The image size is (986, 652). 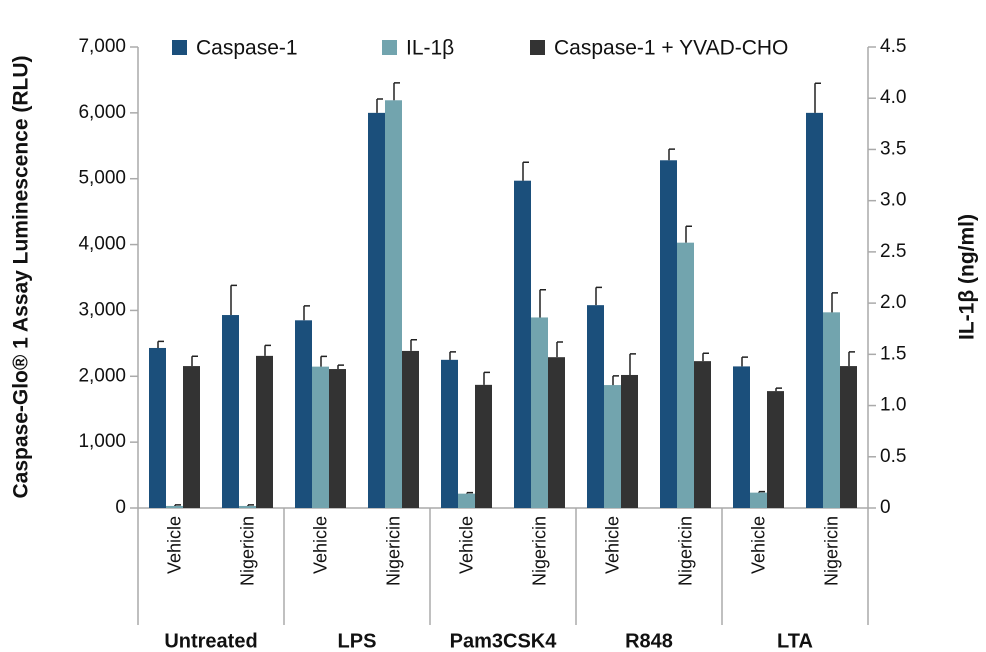 I want to click on y-tick-label: 7,000, so click(x=102, y=46).